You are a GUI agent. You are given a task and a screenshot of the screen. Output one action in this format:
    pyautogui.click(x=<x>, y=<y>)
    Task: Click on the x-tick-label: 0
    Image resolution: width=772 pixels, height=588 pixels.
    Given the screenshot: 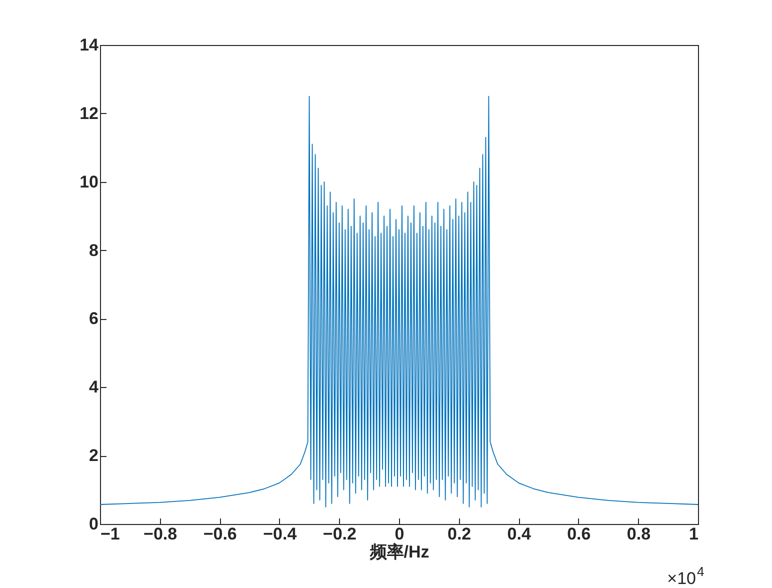 What is the action you would take?
    pyautogui.click(x=399, y=534)
    